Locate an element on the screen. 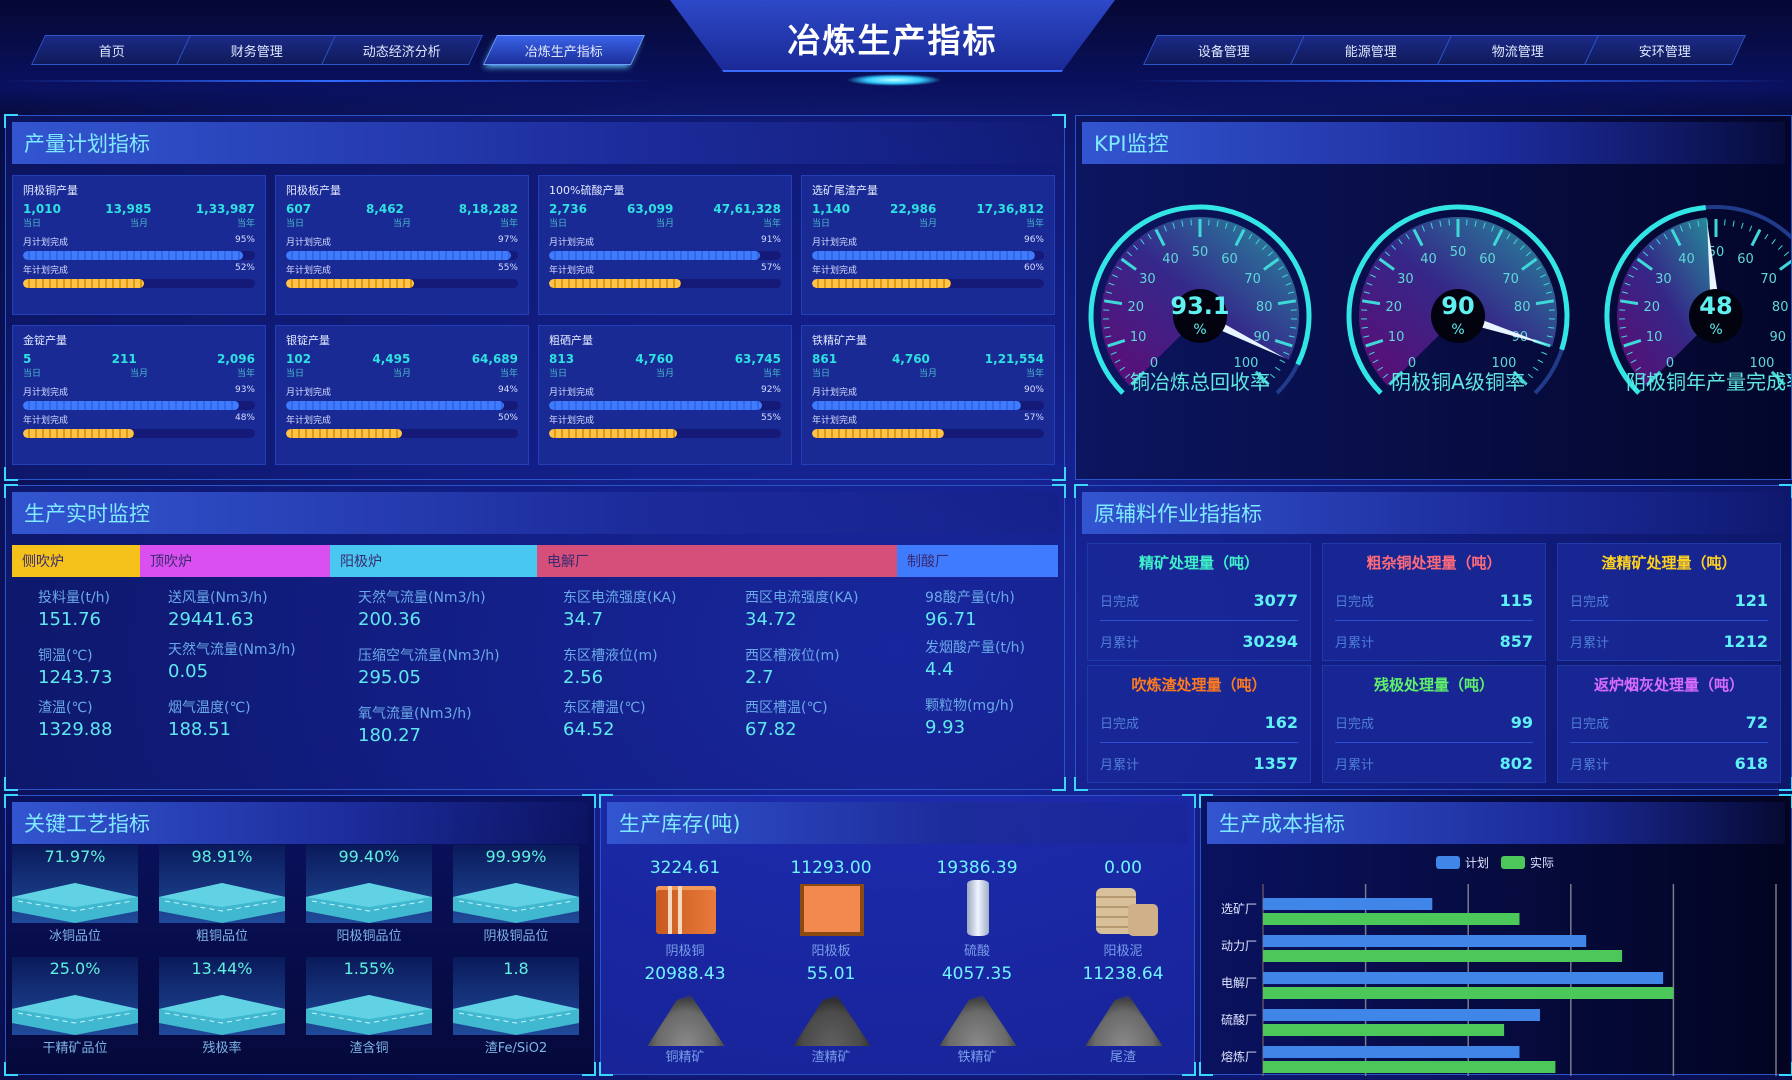 Image resolution: width=1792 pixels, height=1080 pixels. value-day: 861 is located at coordinates (825, 359).